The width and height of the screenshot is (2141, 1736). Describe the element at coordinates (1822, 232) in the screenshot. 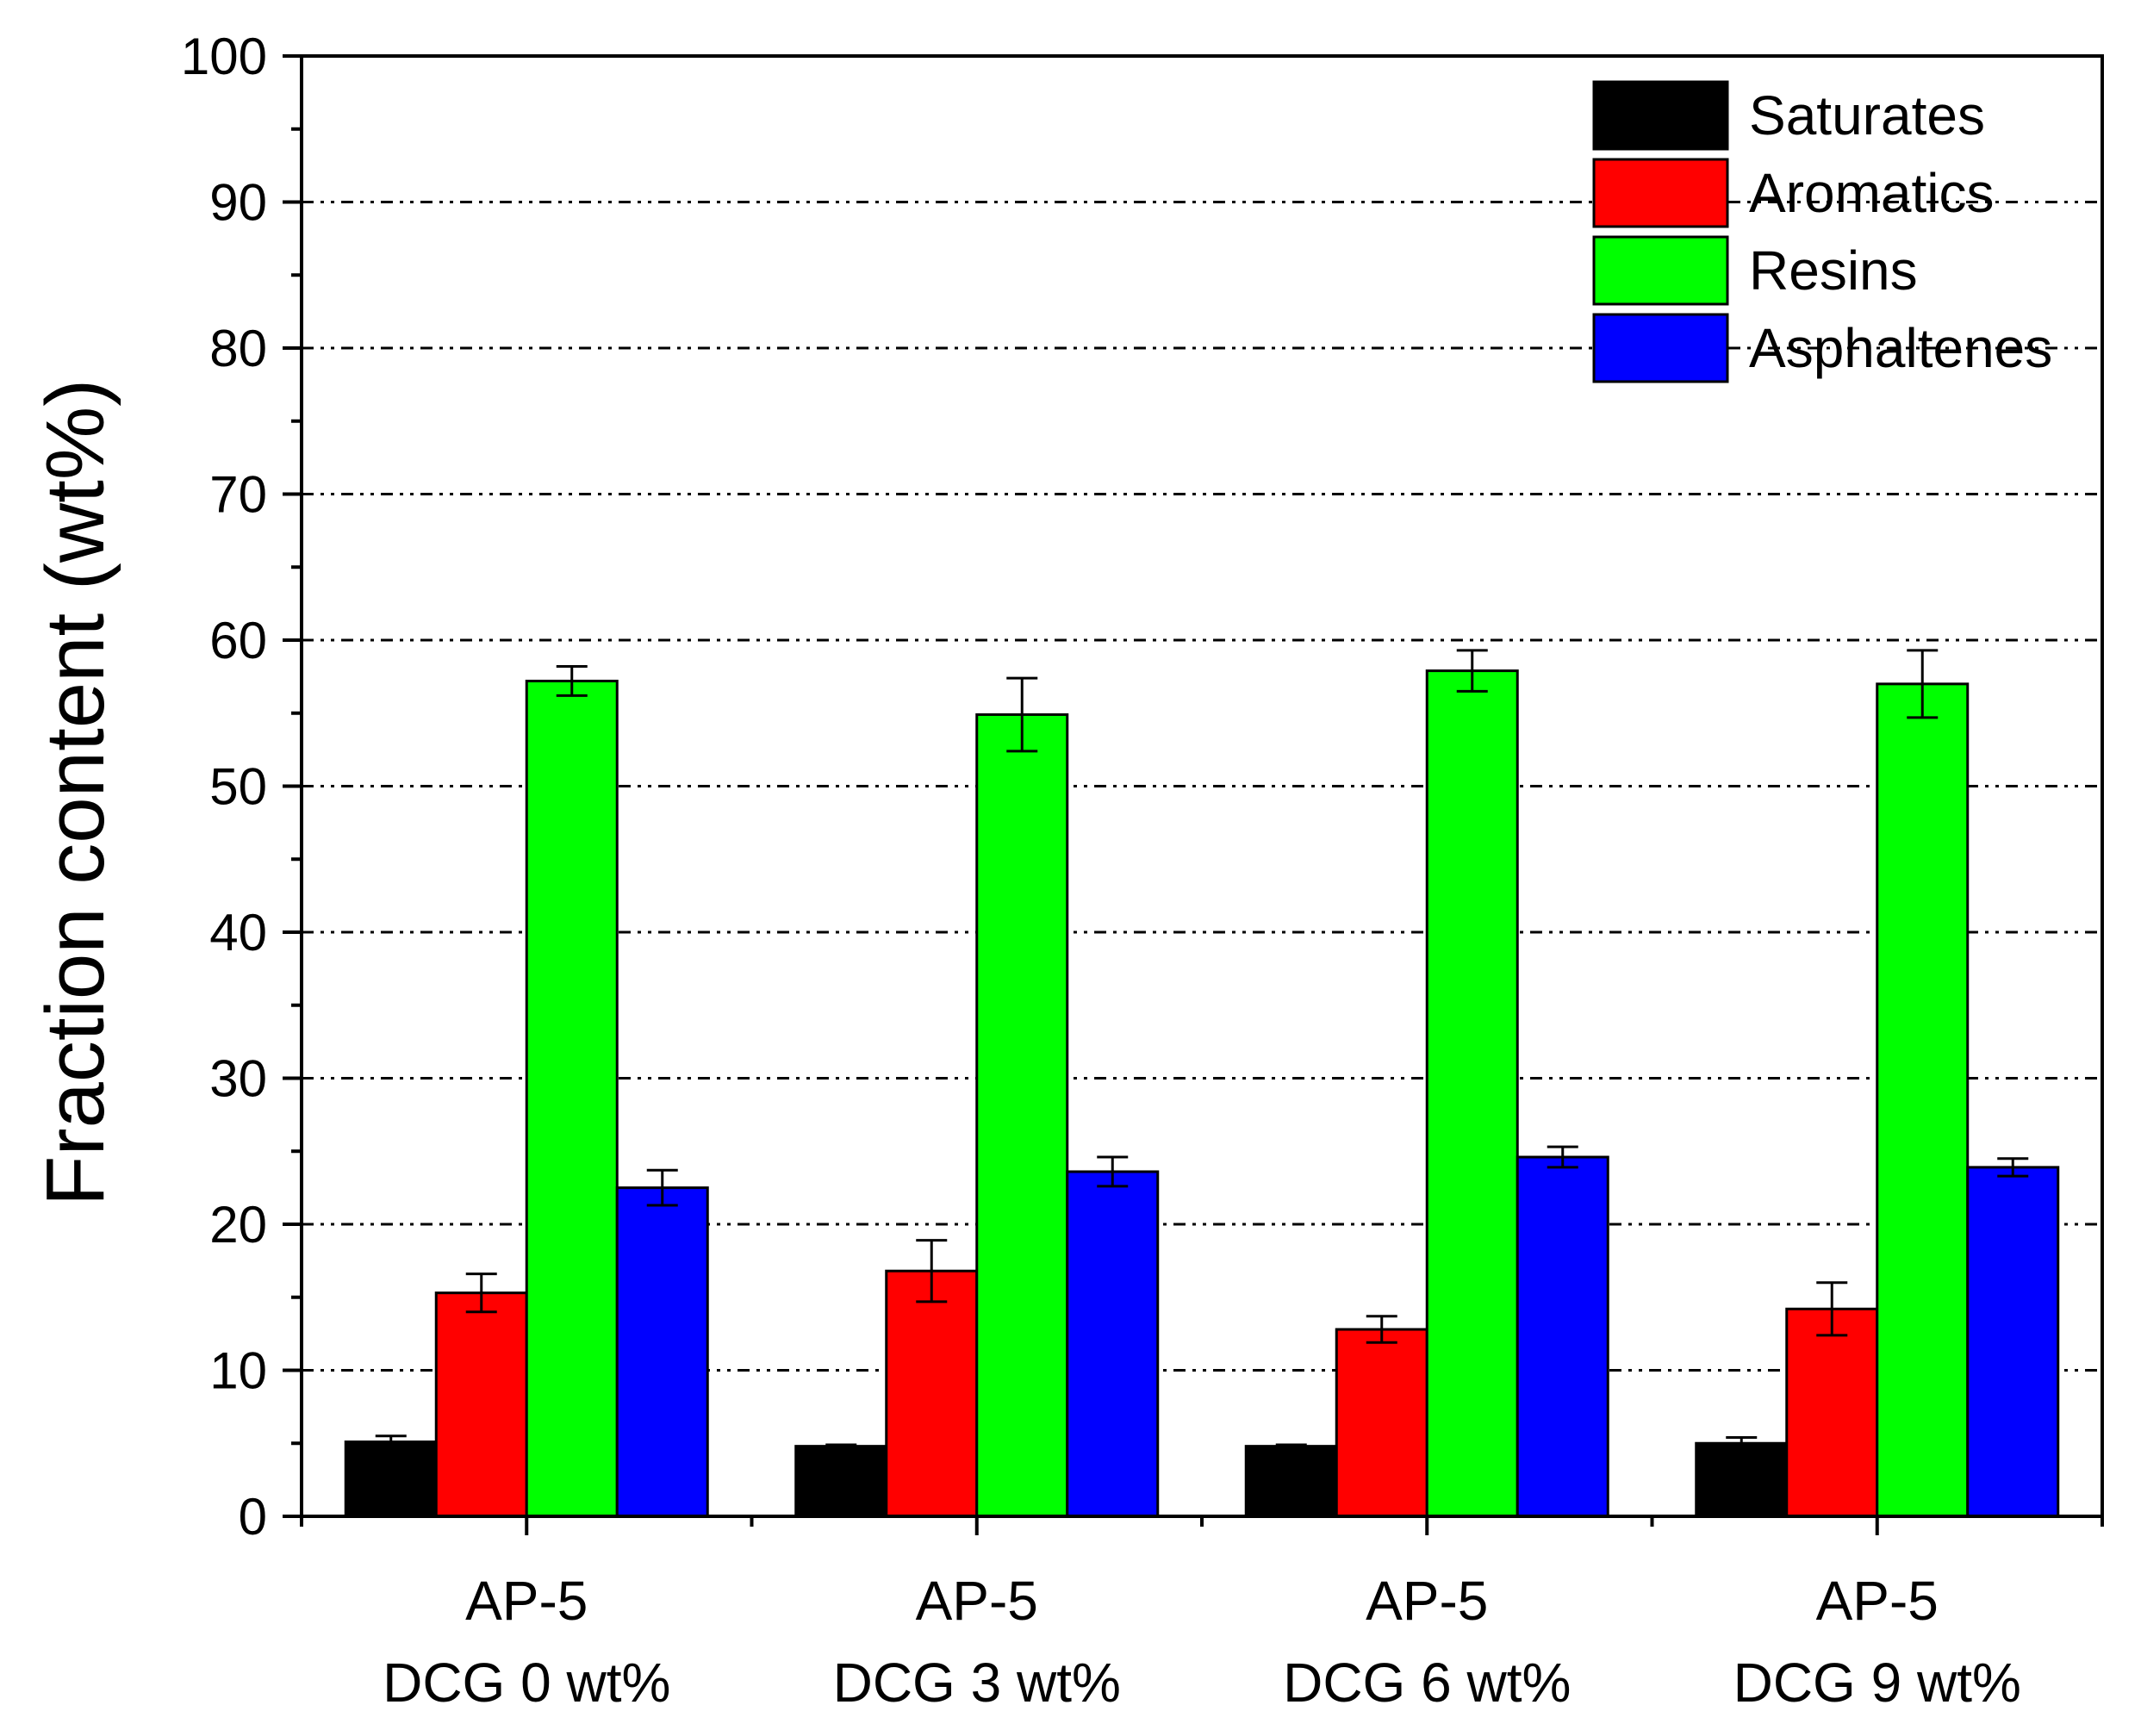

I see `legend: Saturates Aromatics Resins Asphaltenes` at that location.